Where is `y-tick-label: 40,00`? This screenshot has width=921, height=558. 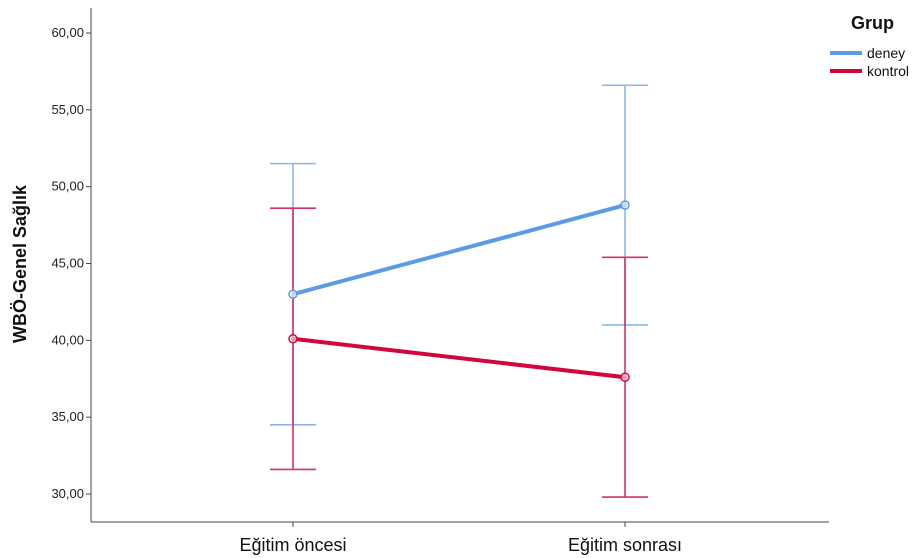
y-tick-label: 40,00 is located at coordinates (67, 339).